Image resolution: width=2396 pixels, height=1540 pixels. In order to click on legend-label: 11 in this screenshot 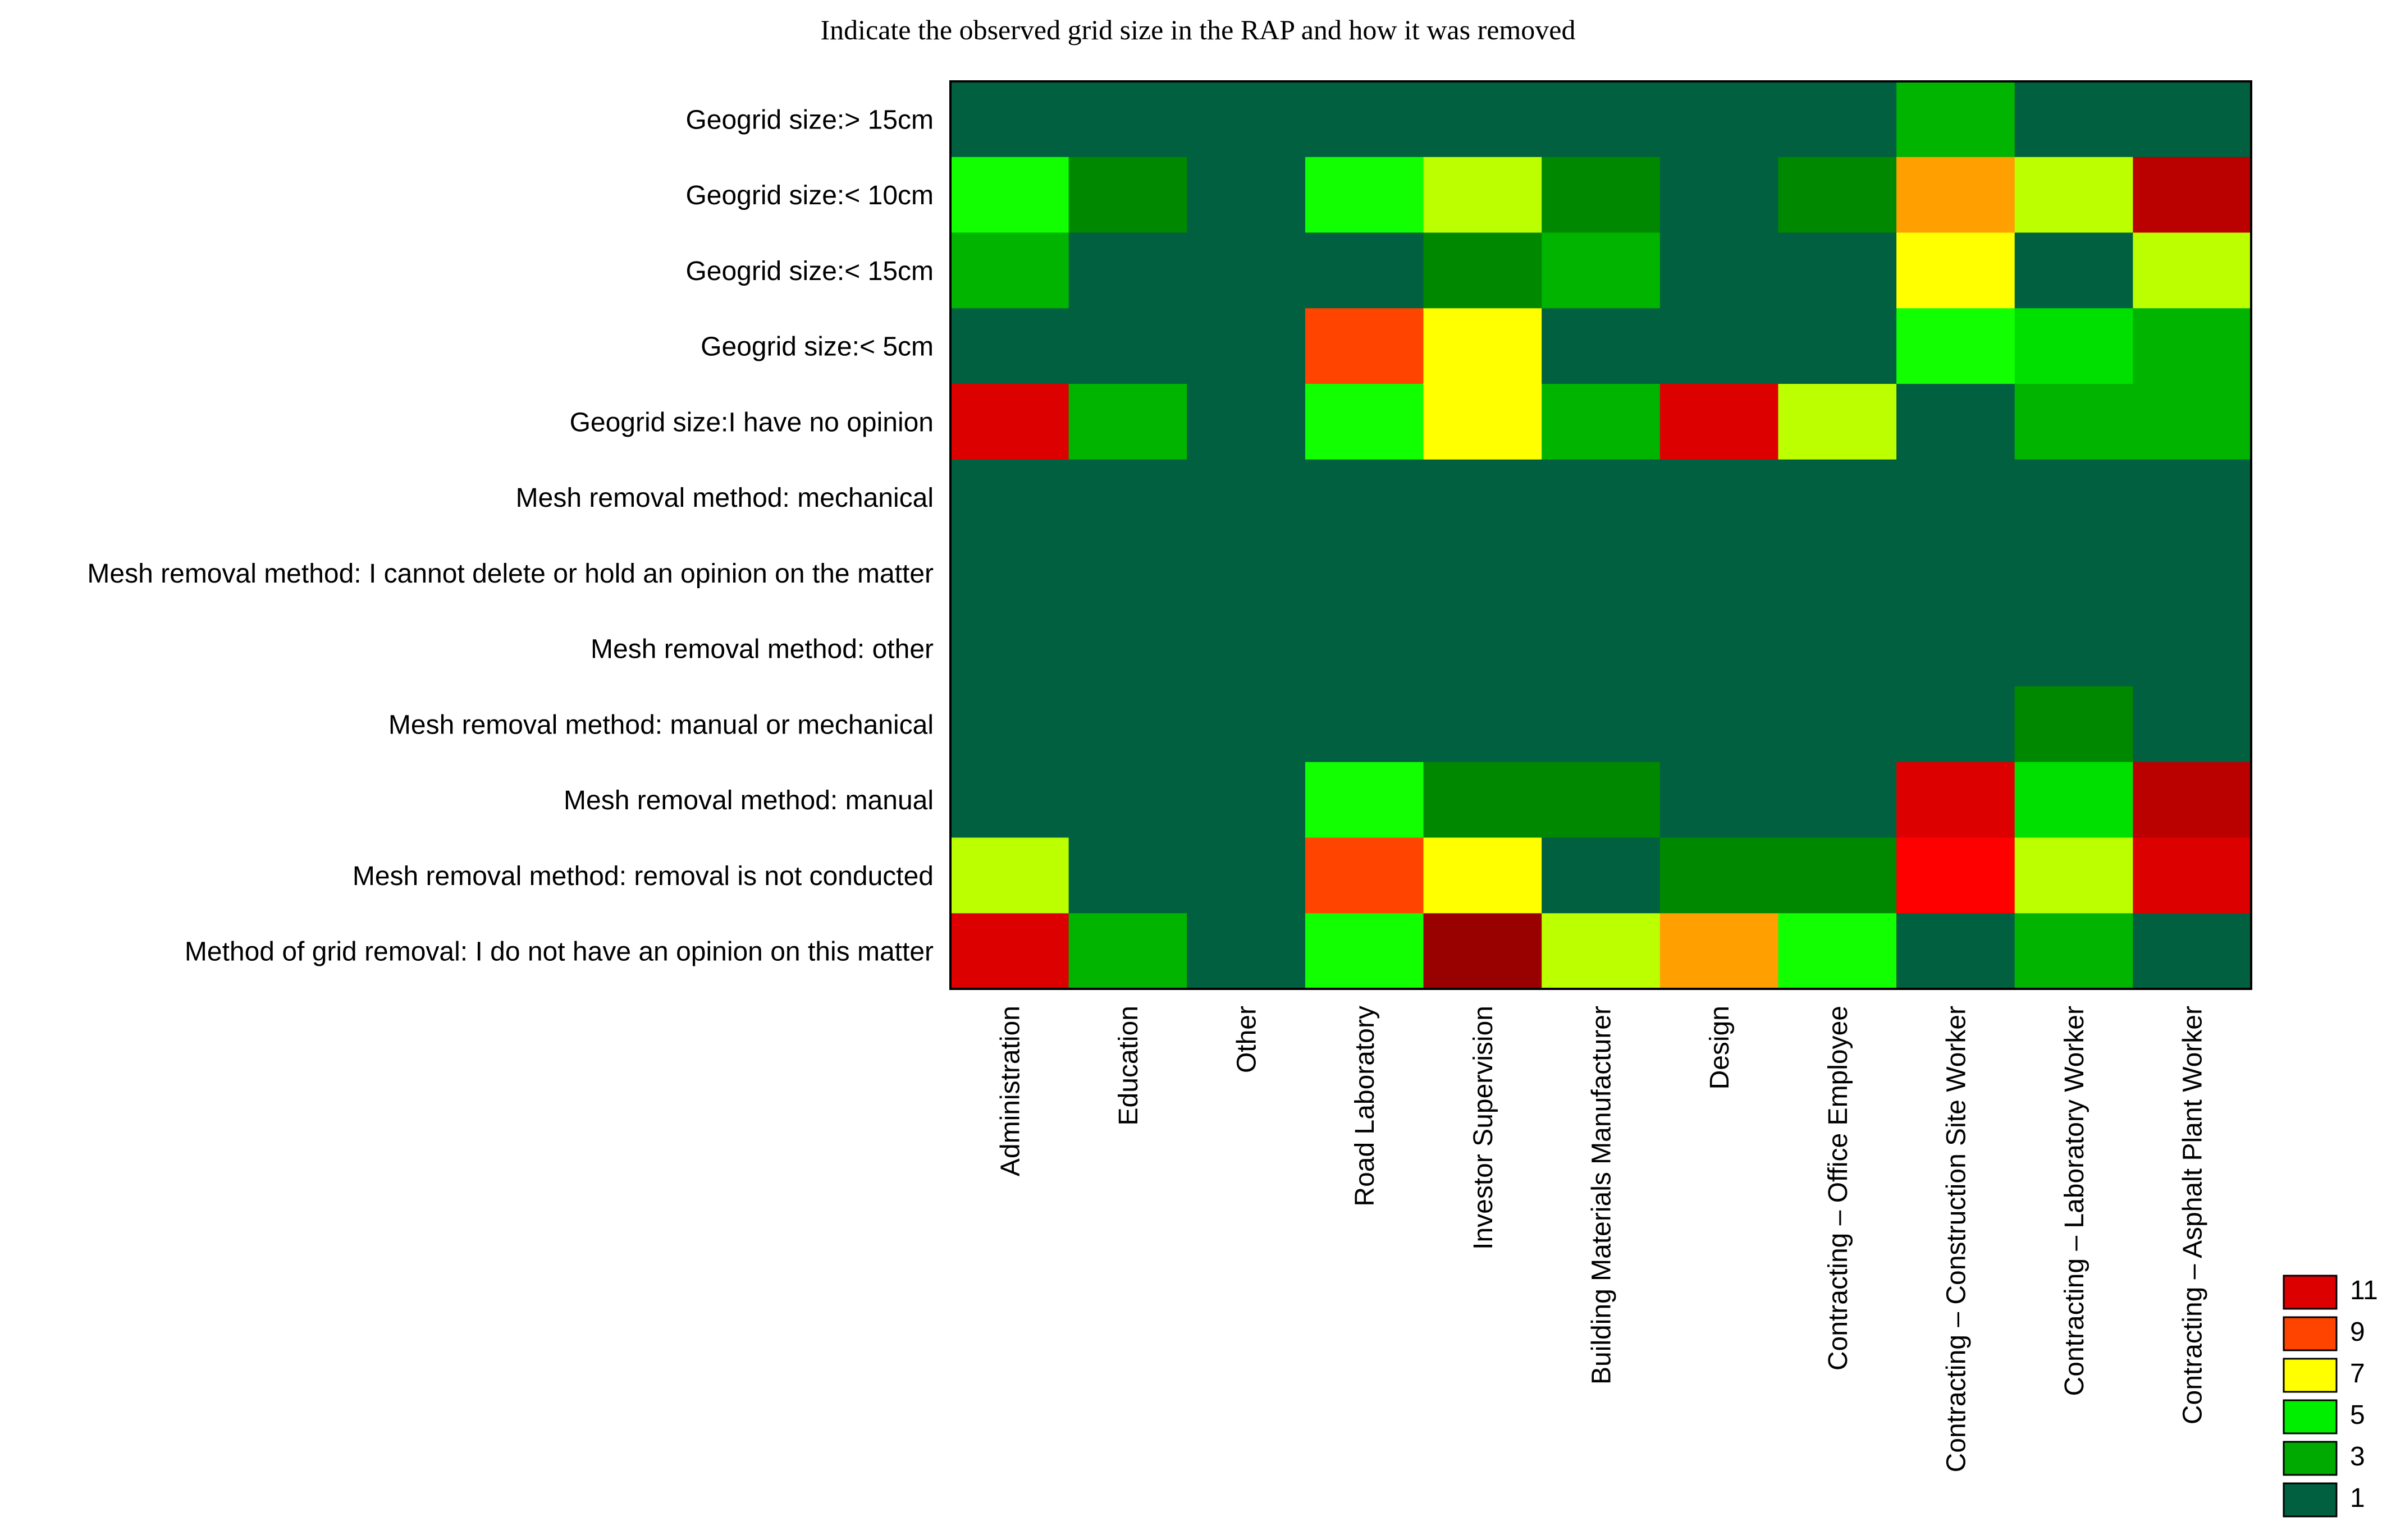, I will do `click(2364, 1290)`.